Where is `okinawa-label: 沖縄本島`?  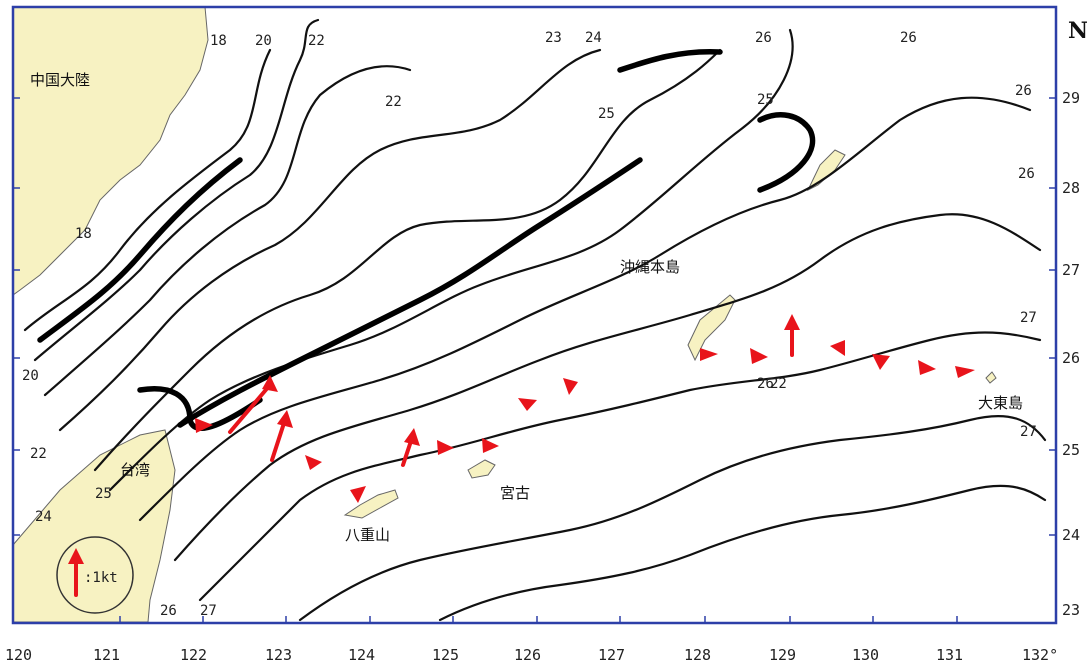 okinawa-label: 沖縄本島 is located at coordinates (650, 267).